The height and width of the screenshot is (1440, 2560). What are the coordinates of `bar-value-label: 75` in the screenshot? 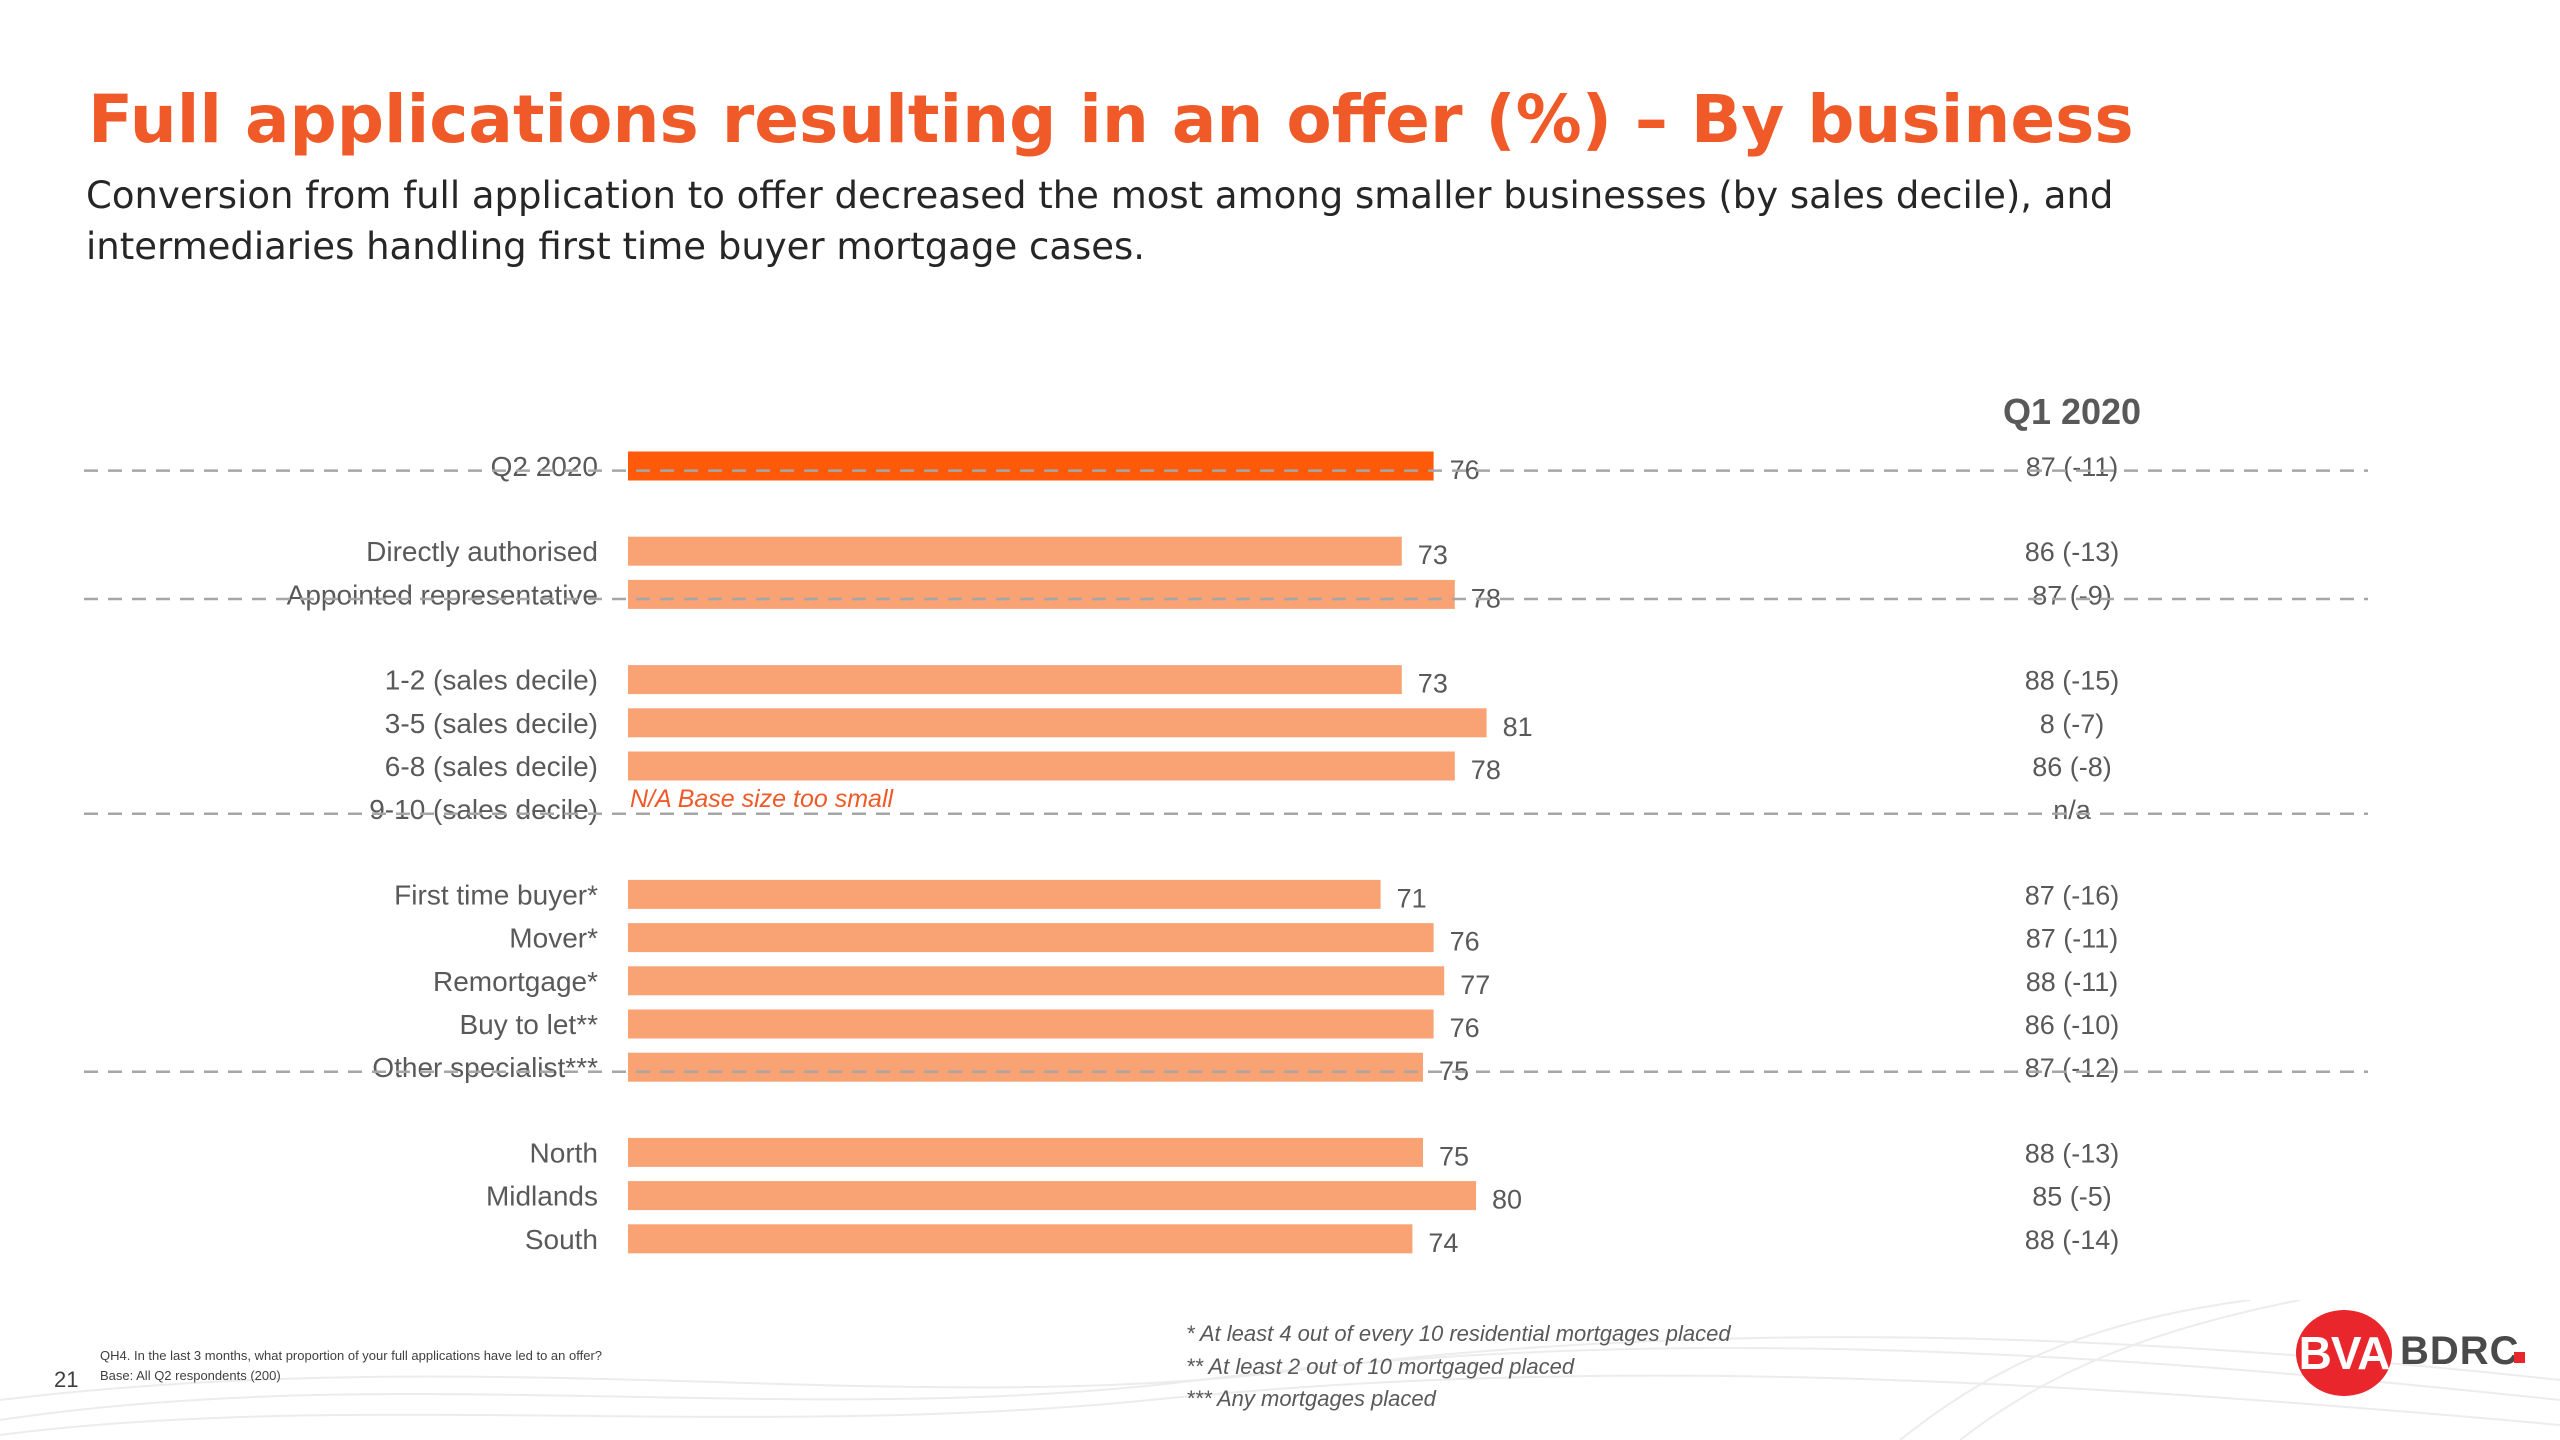 It's located at (1454, 1156).